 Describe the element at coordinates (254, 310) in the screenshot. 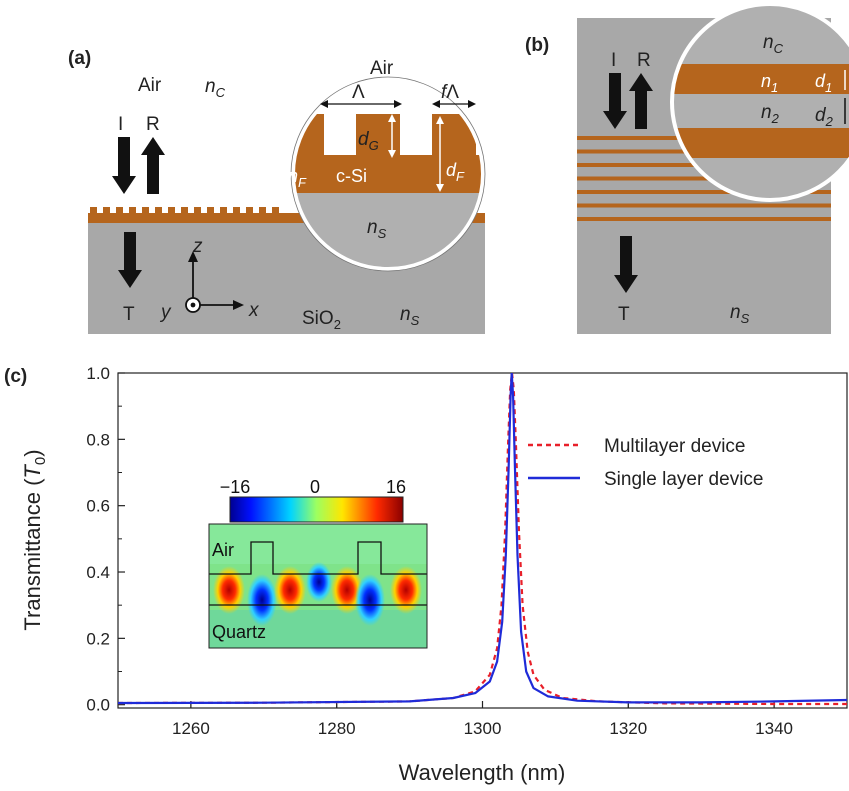

I see `x-axis-label: x` at that location.